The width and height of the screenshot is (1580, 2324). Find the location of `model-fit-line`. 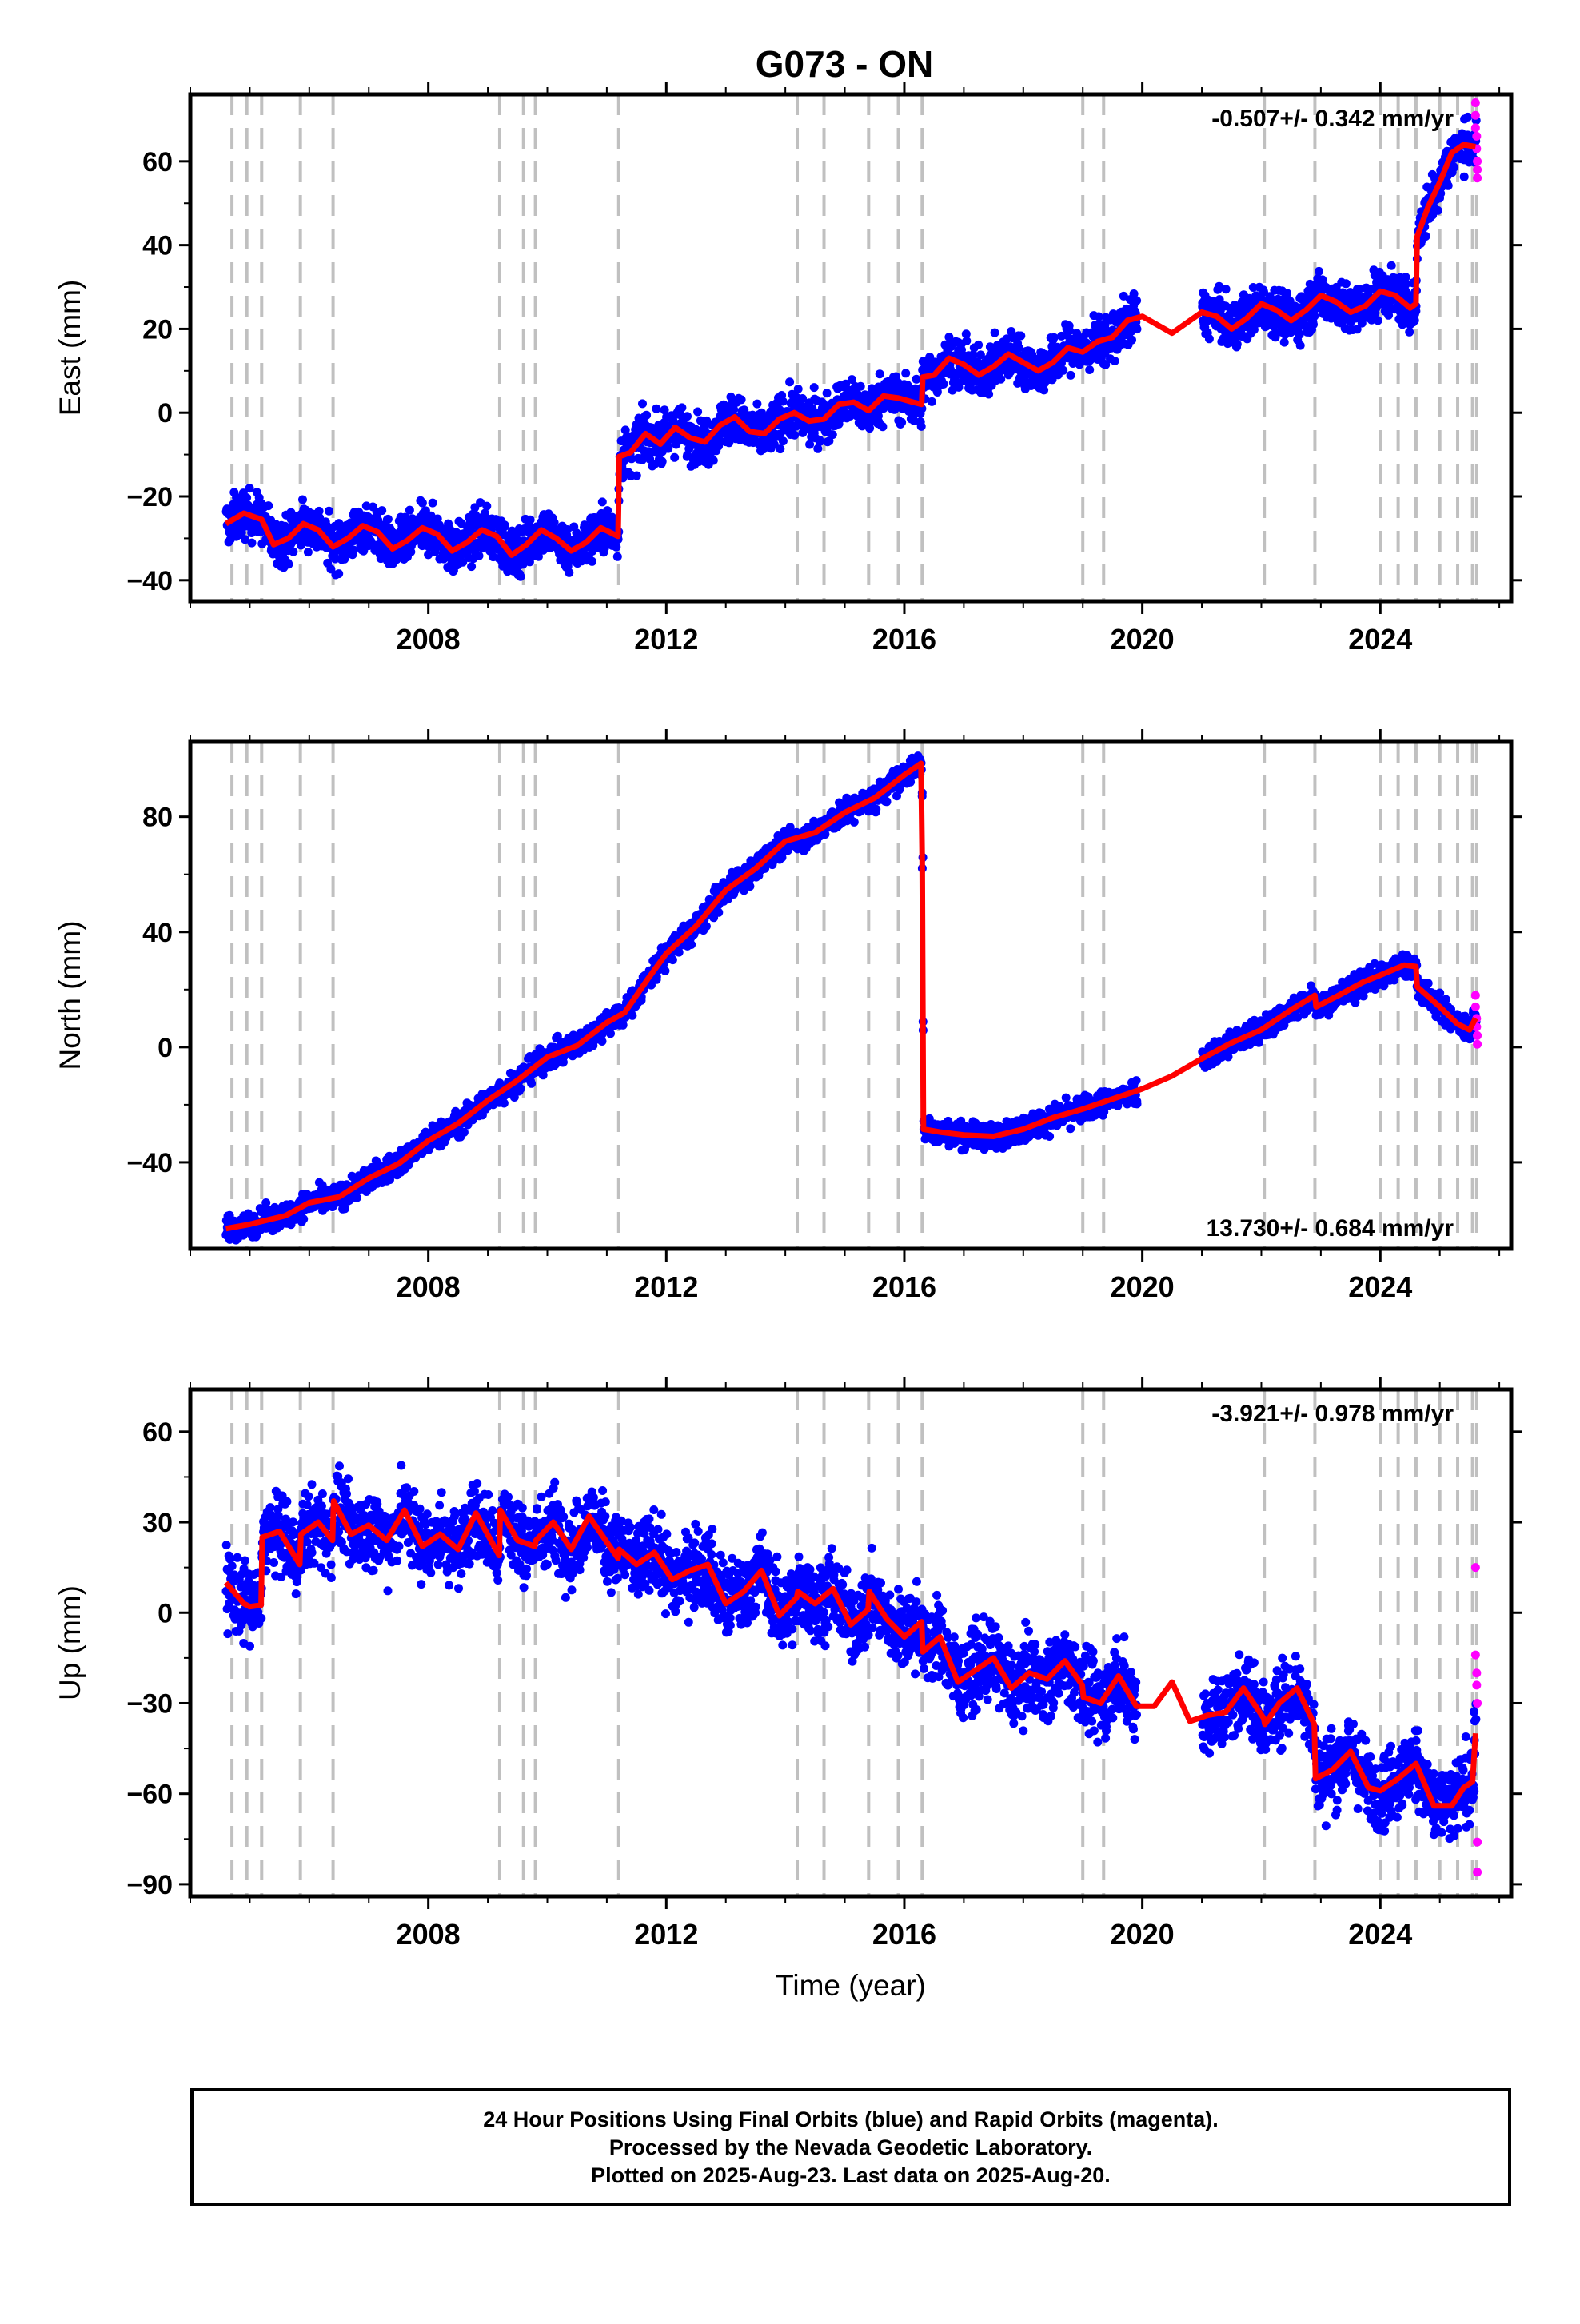

model-fit-line is located at coordinates (851, 350).